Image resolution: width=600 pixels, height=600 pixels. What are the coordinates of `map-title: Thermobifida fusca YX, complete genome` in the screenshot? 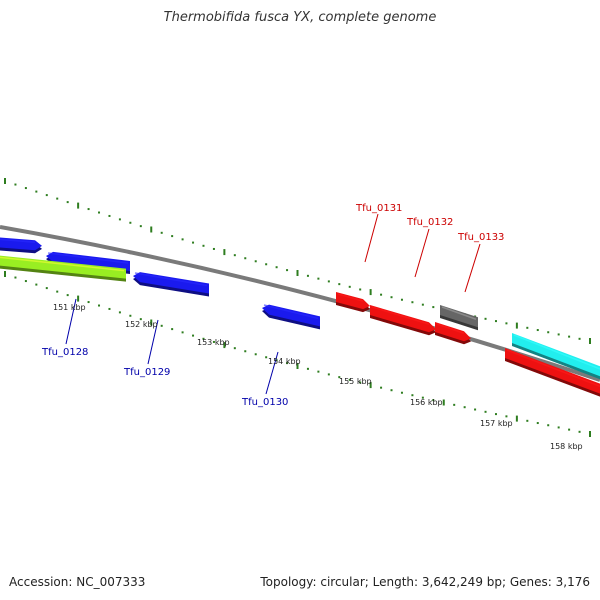 It's located at (300, 17).